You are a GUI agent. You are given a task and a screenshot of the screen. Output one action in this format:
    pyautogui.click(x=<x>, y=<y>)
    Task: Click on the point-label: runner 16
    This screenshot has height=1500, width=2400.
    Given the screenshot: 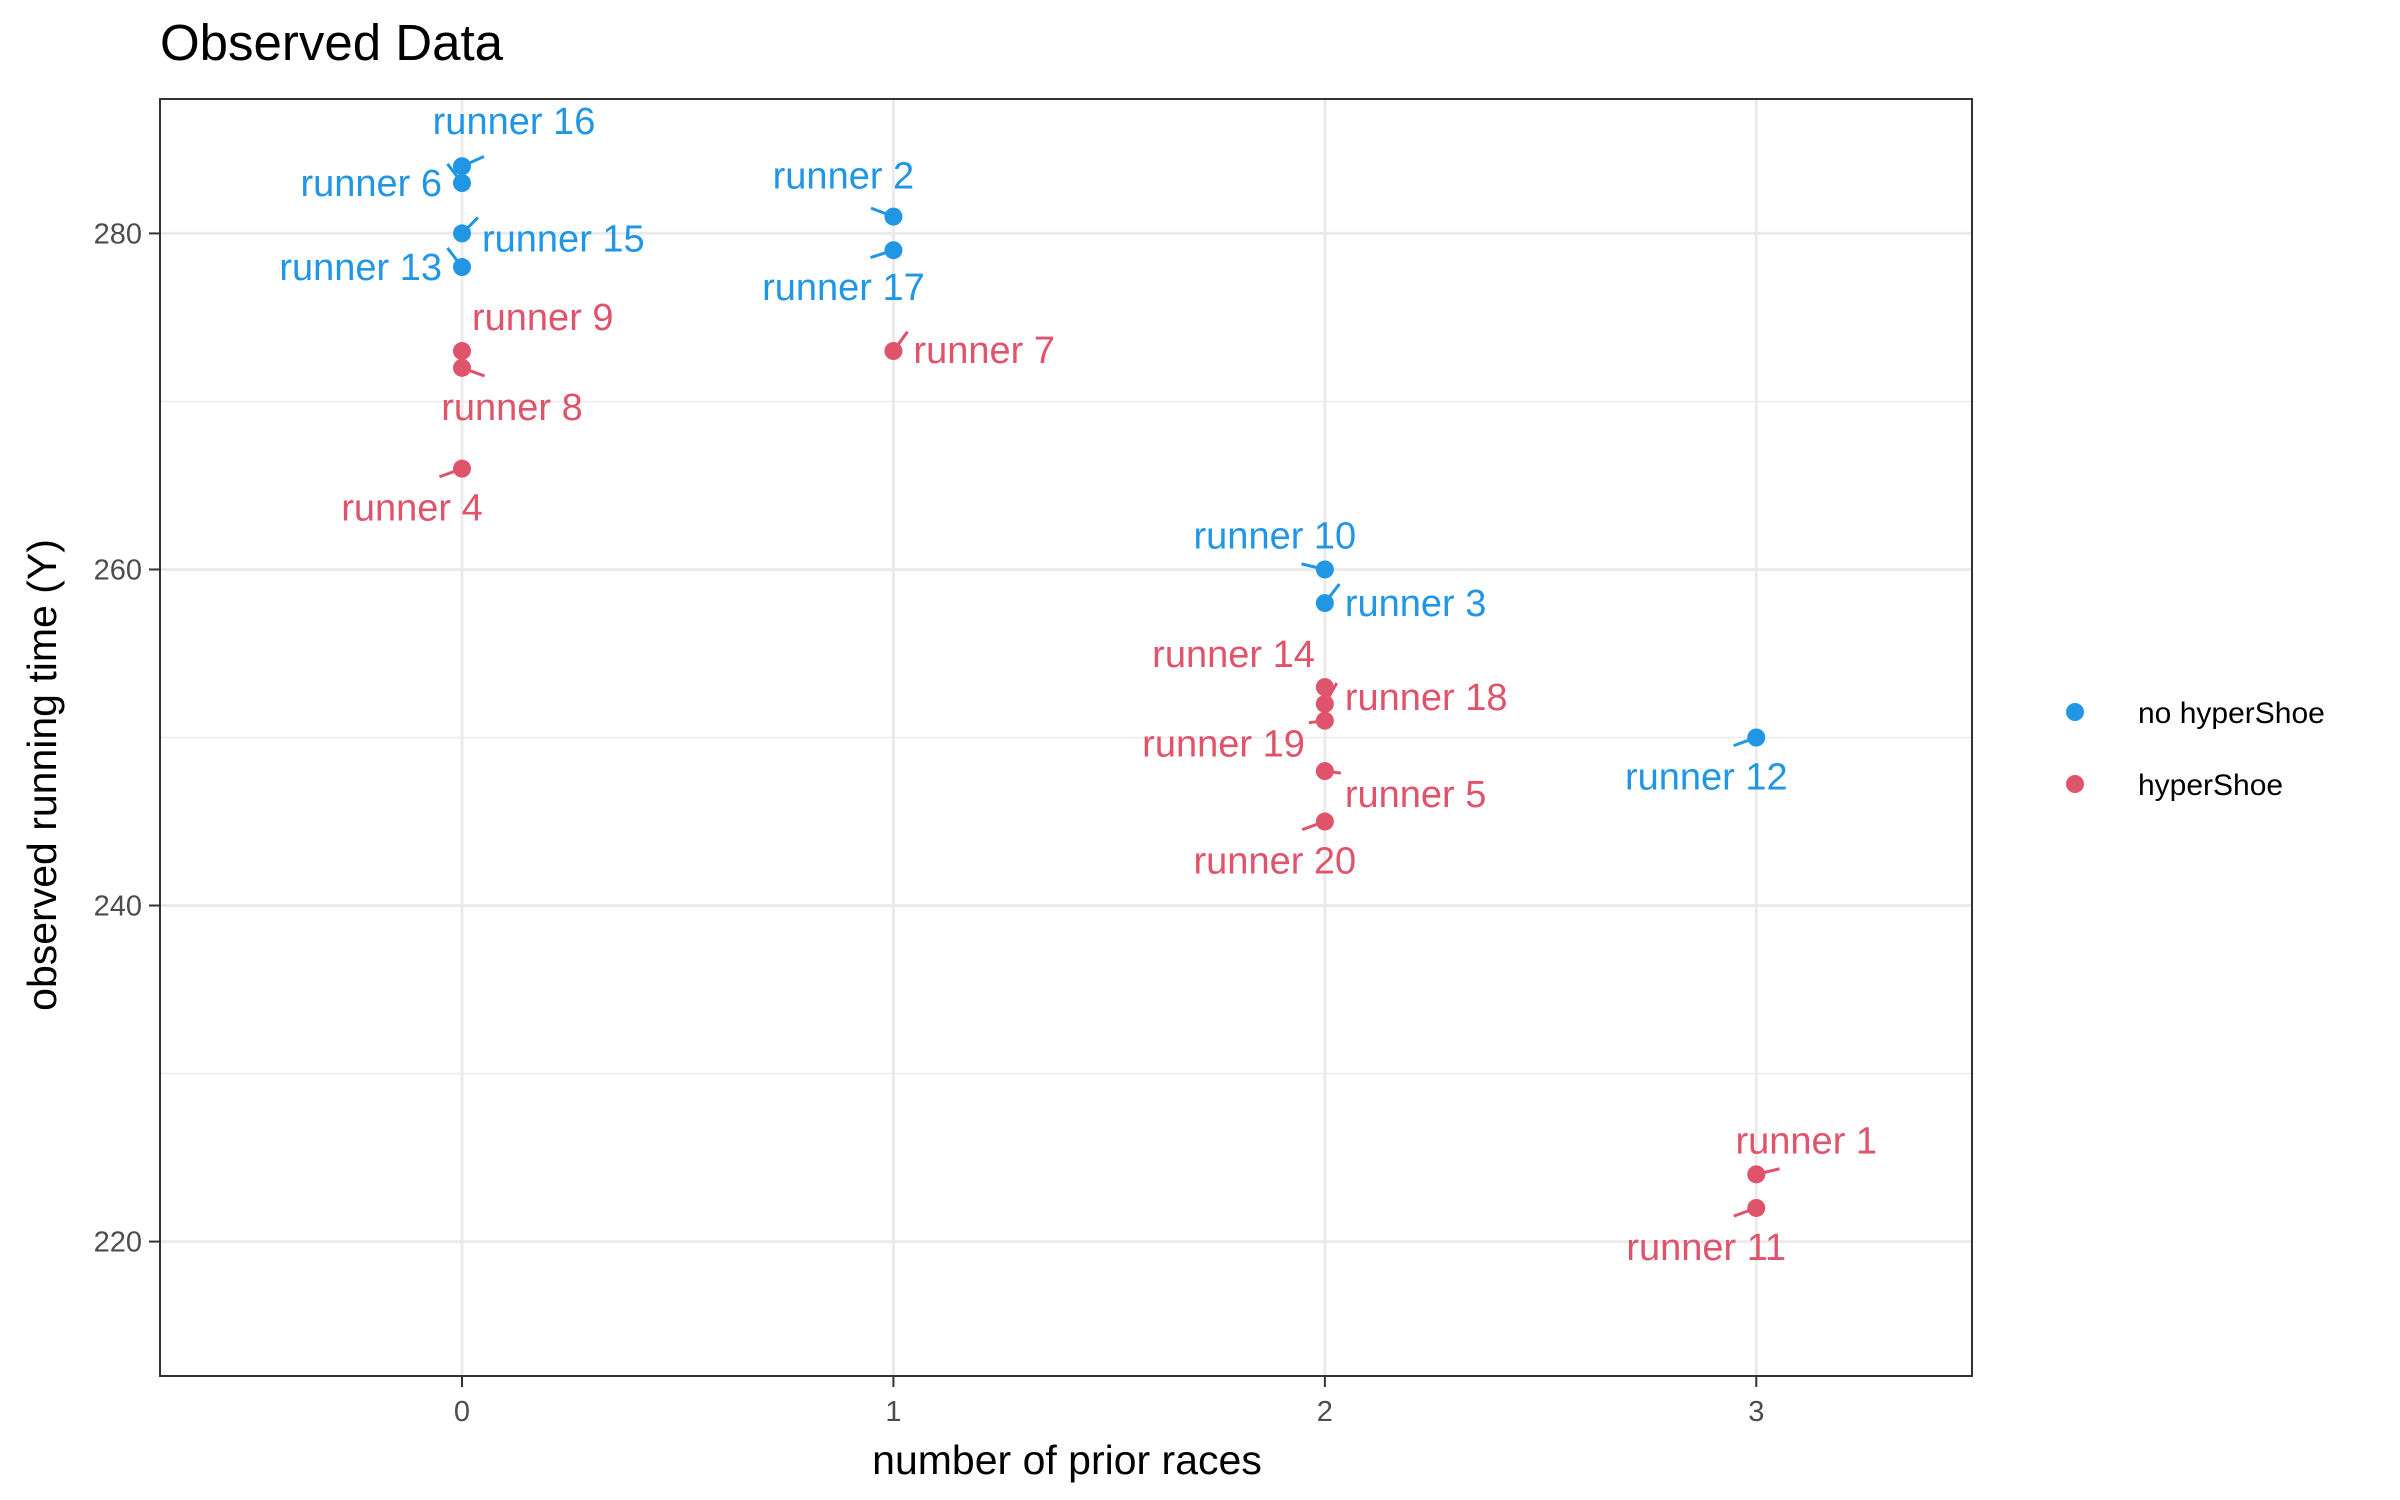 What is the action you would take?
    pyautogui.click(x=514, y=122)
    